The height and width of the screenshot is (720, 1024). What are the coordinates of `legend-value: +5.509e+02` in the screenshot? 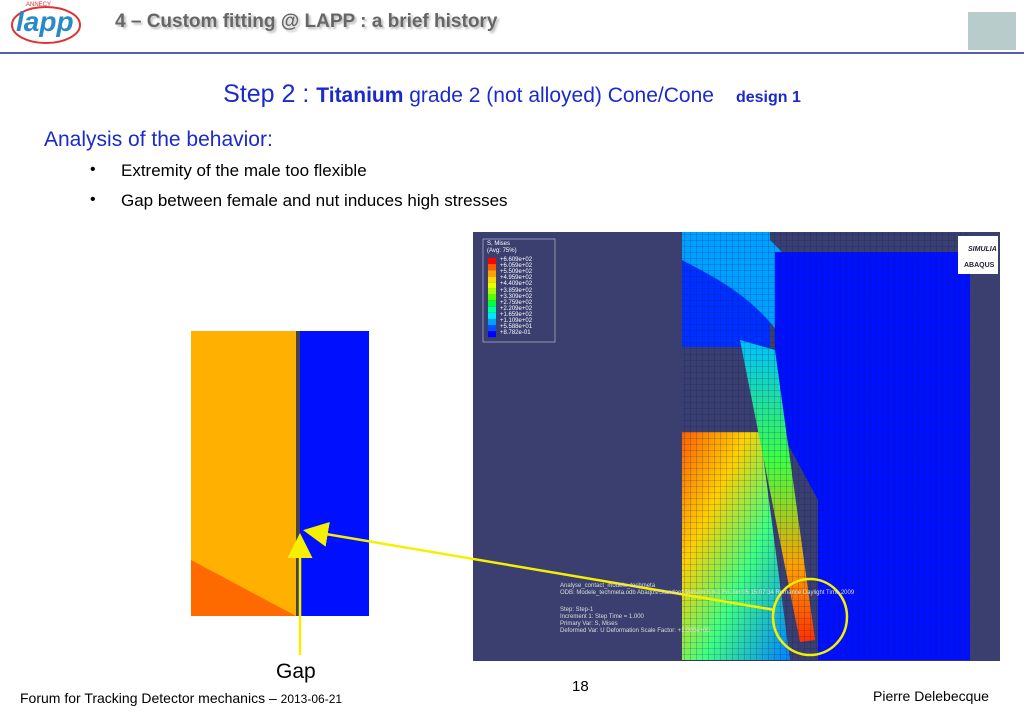 It's located at (516, 272).